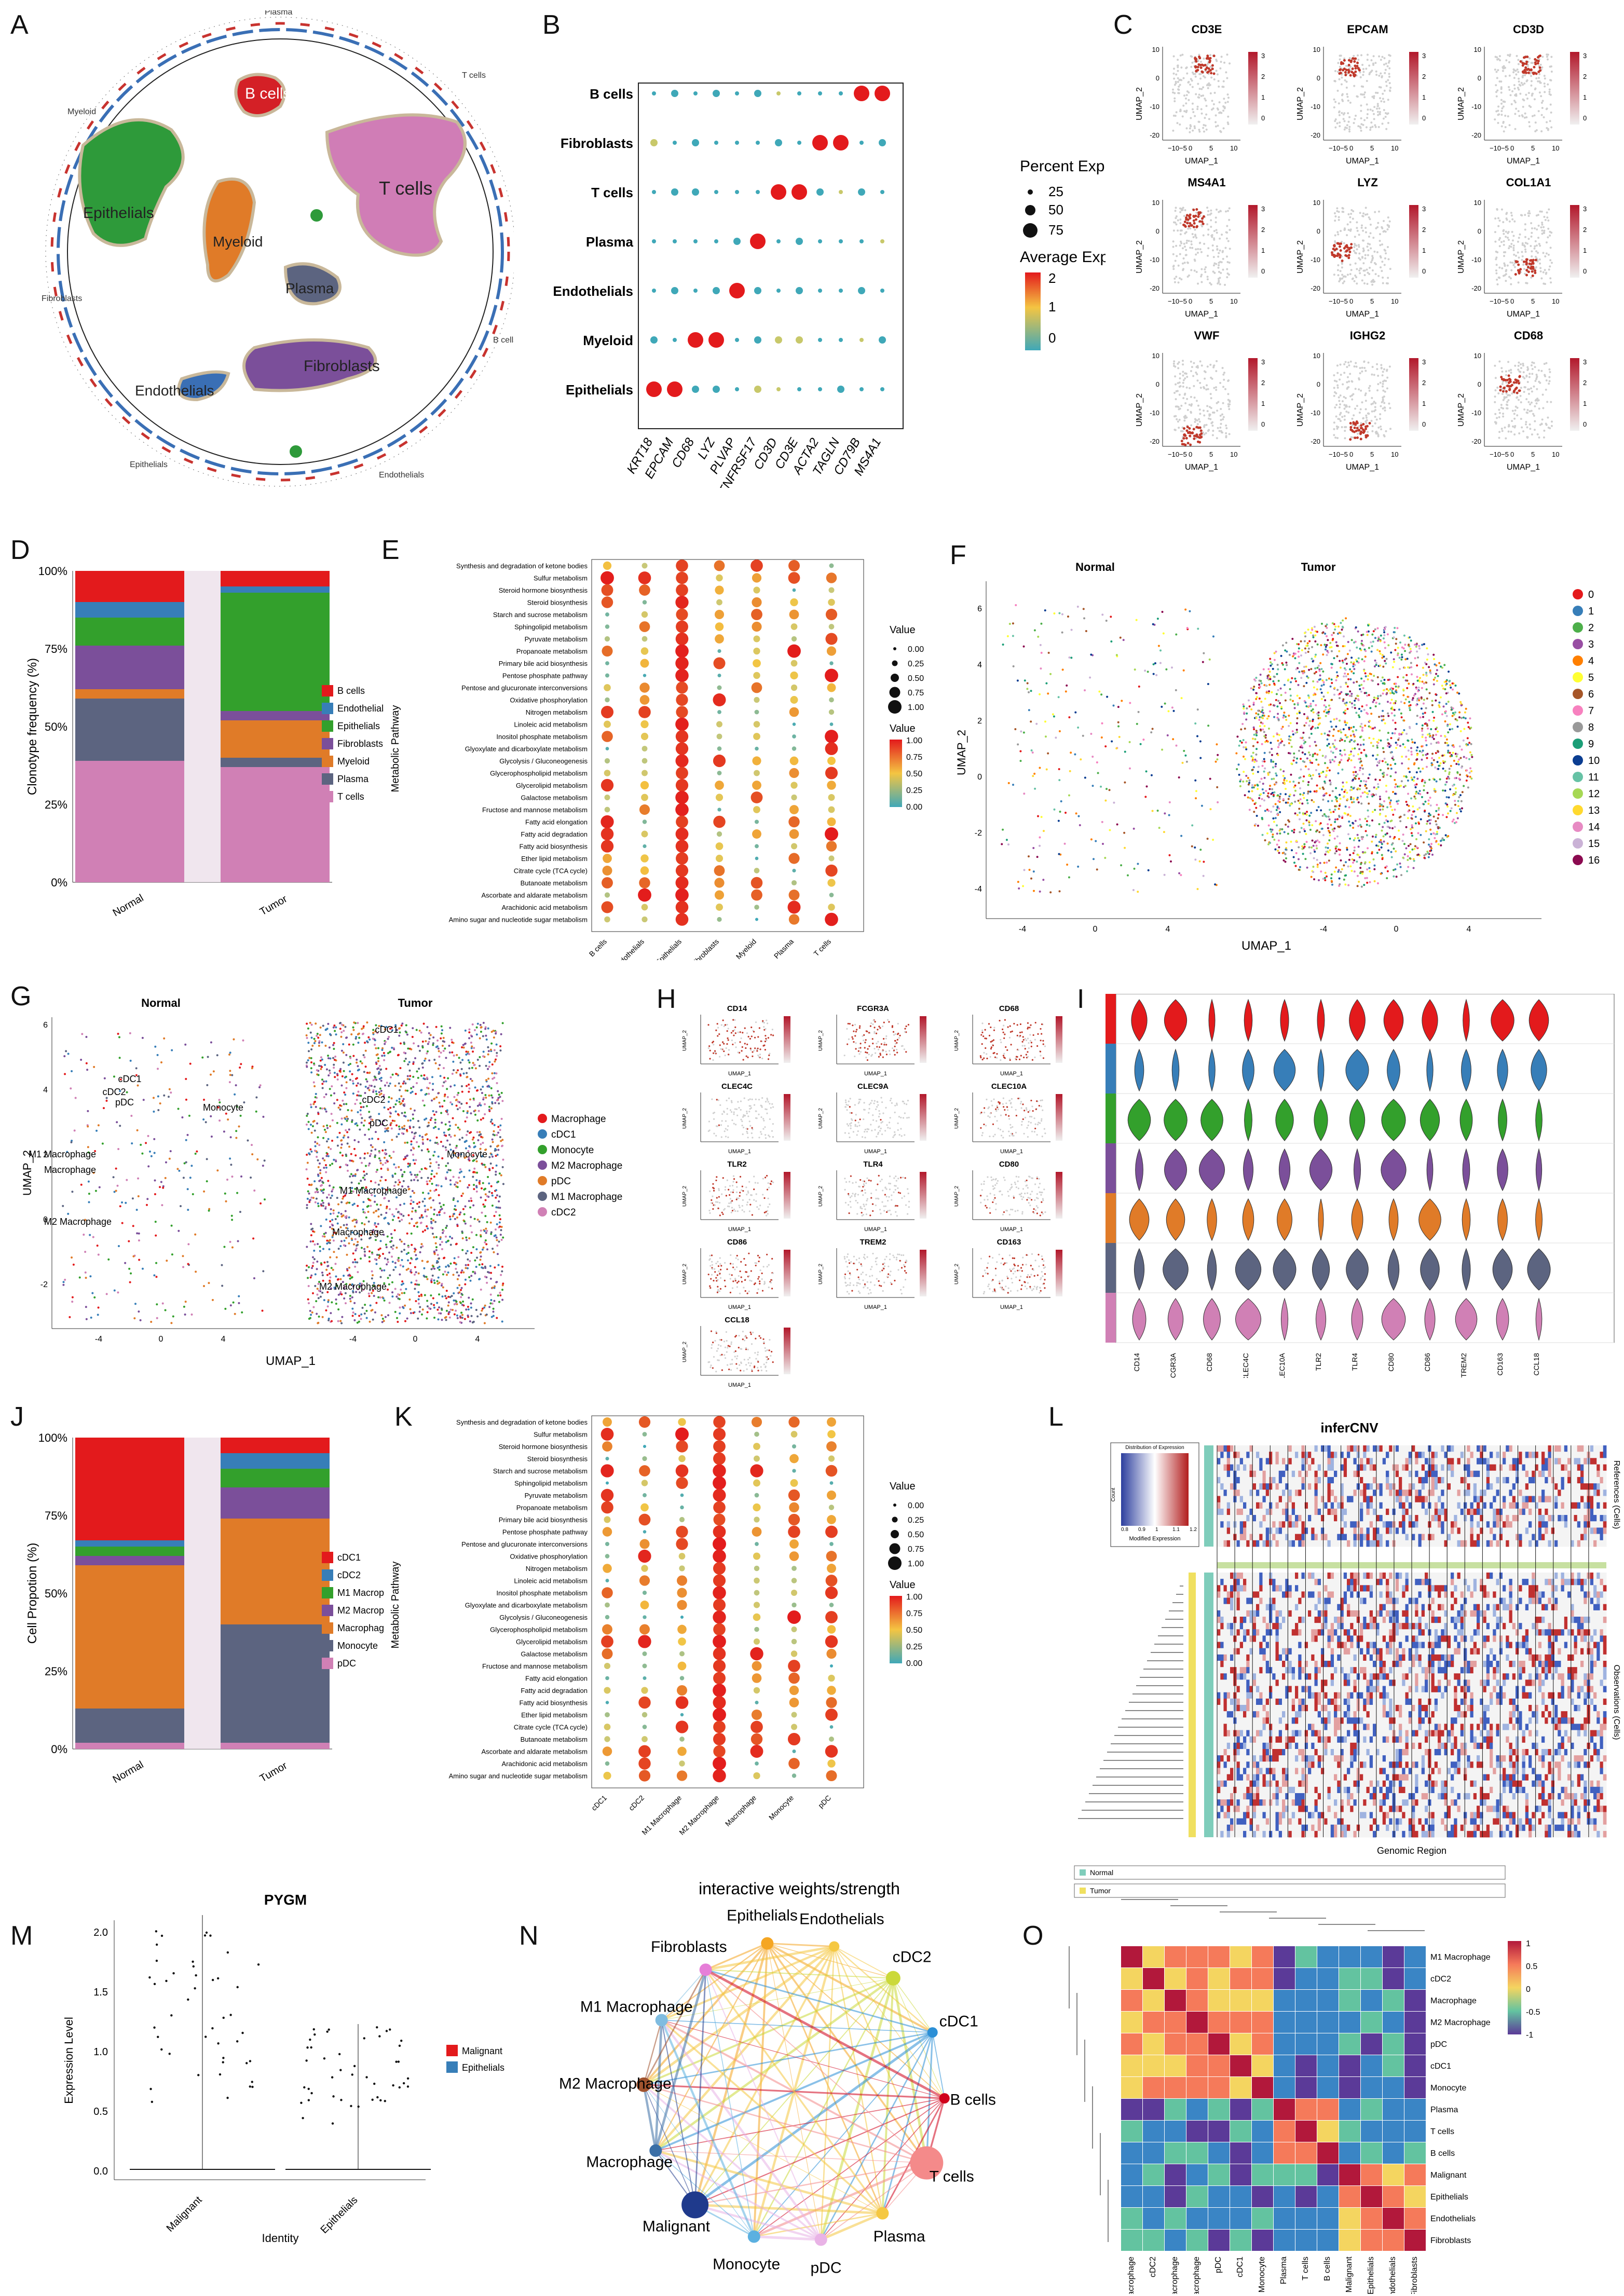  Describe the element at coordinates (1555, 454) in the screenshot. I see `c-xtick: 10` at that location.